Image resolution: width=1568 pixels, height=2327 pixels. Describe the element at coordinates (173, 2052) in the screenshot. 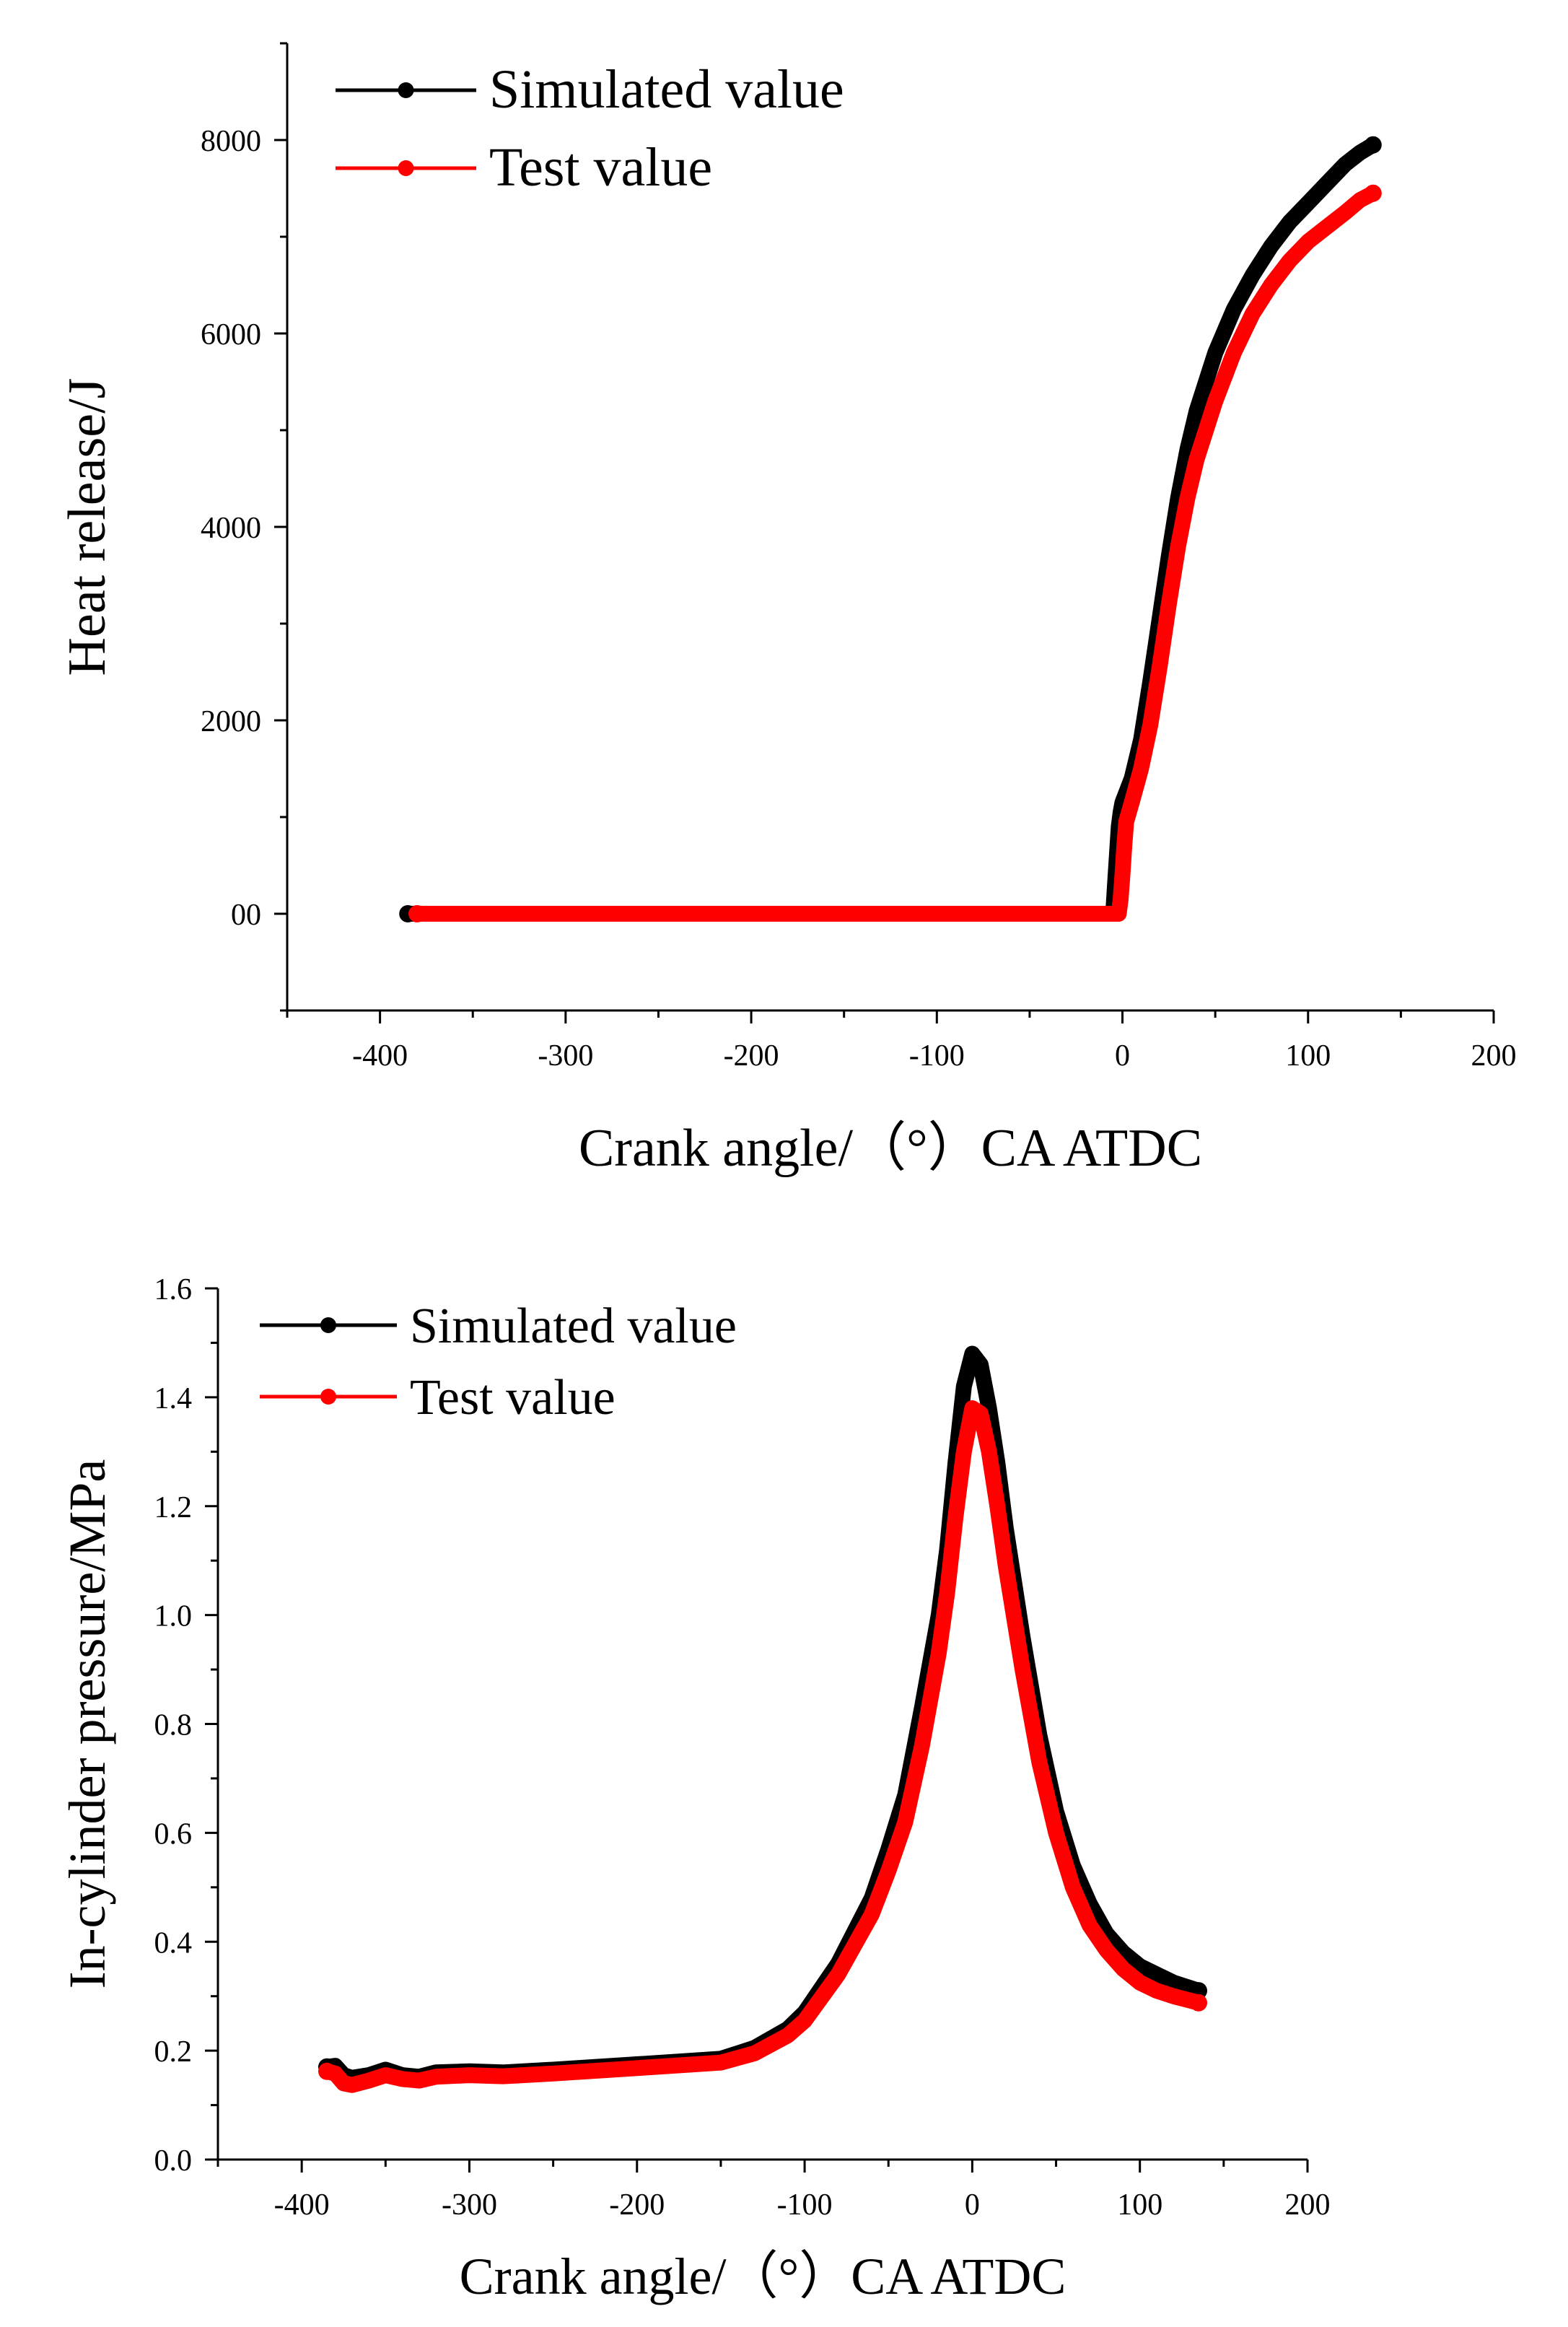

I see `y-tick-label: 0.2` at that location.